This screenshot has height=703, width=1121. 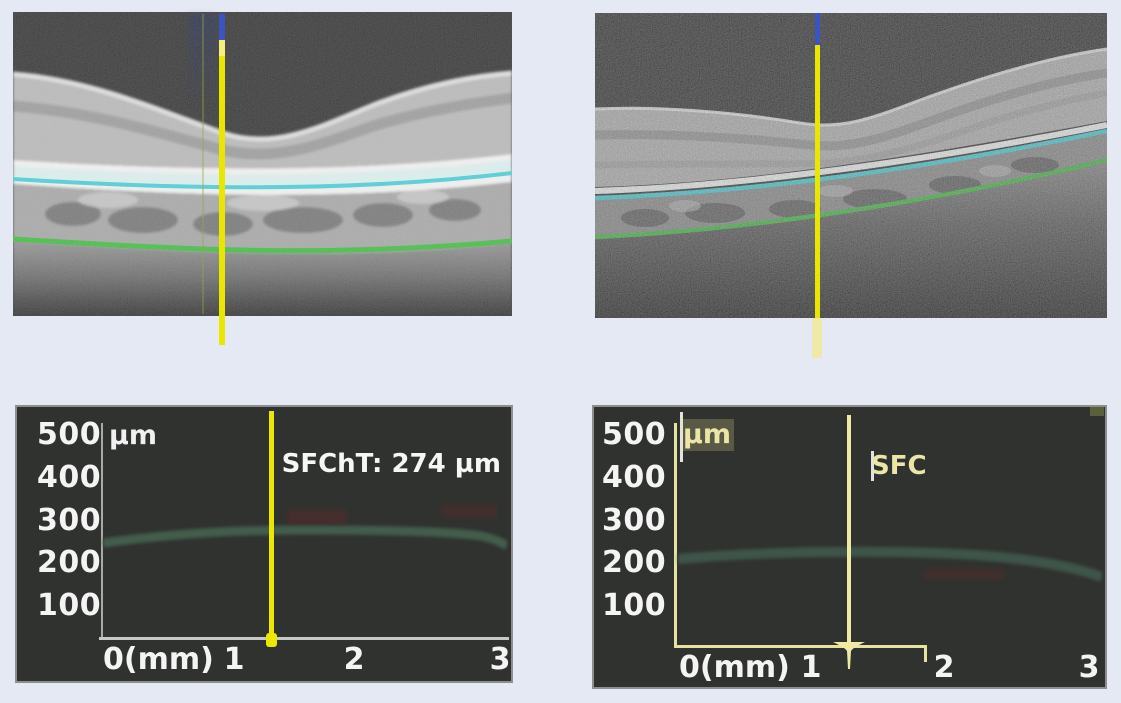 What do you see at coordinates (1097, 411) in the screenshot?
I see `corner-artifact` at bounding box center [1097, 411].